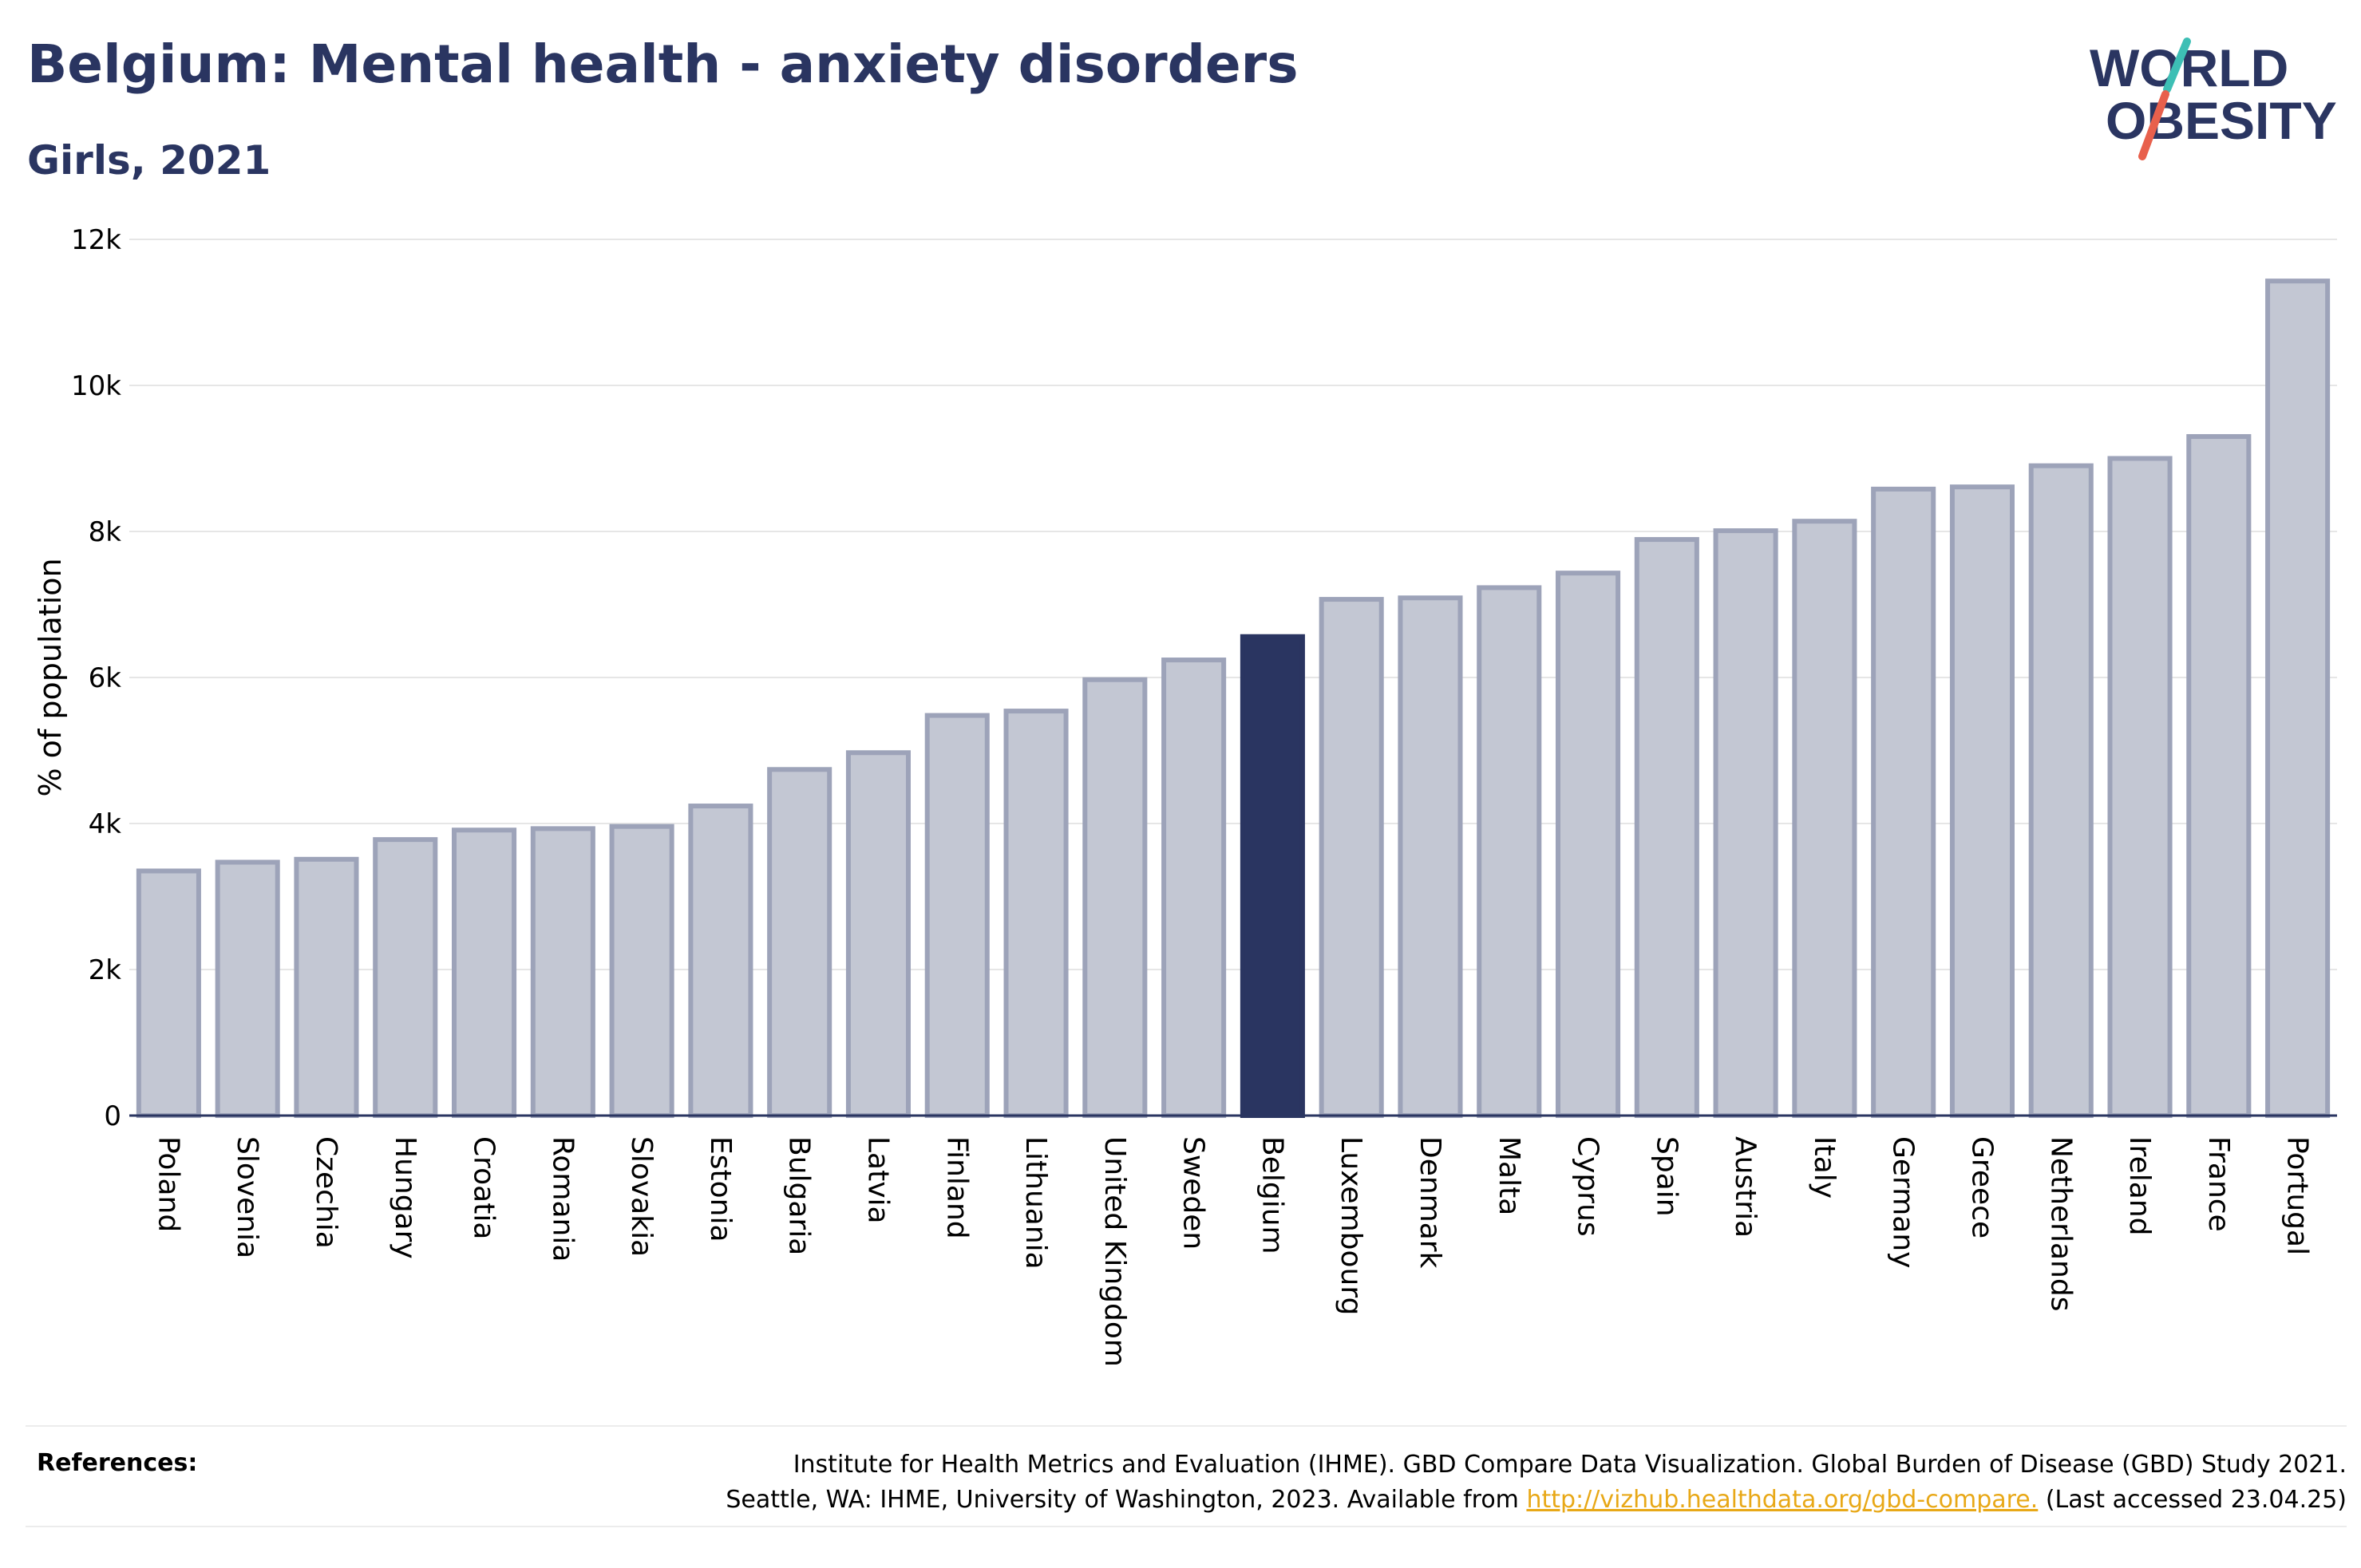  What do you see at coordinates (1115, 897) in the screenshot?
I see `bar-united-kingdom` at bounding box center [1115, 897].